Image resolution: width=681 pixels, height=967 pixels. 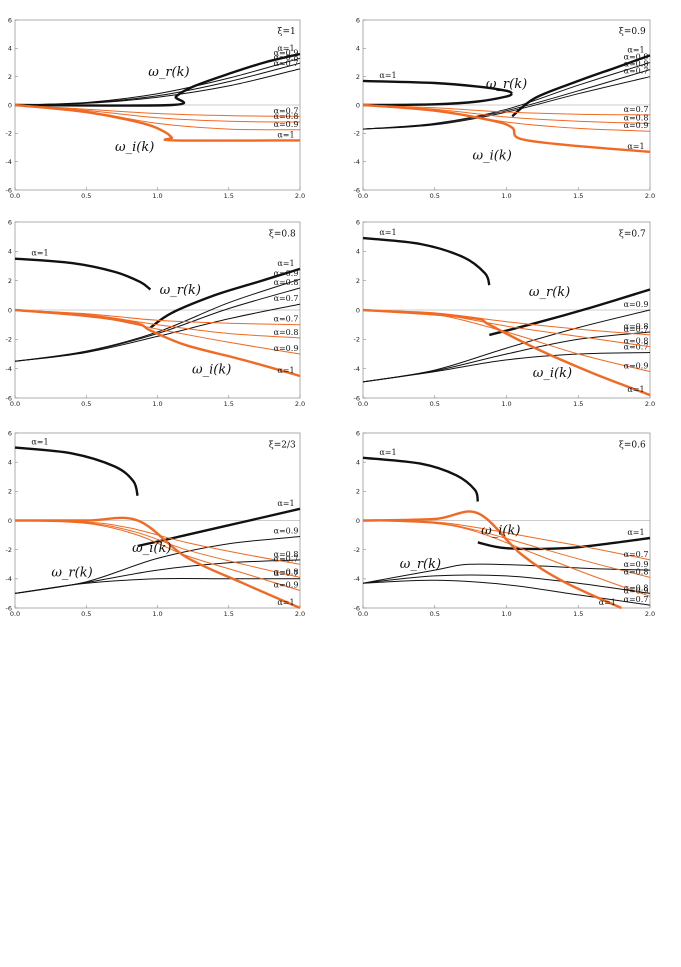 I want to click on y-tick-label: -6, so click(x=9, y=398).